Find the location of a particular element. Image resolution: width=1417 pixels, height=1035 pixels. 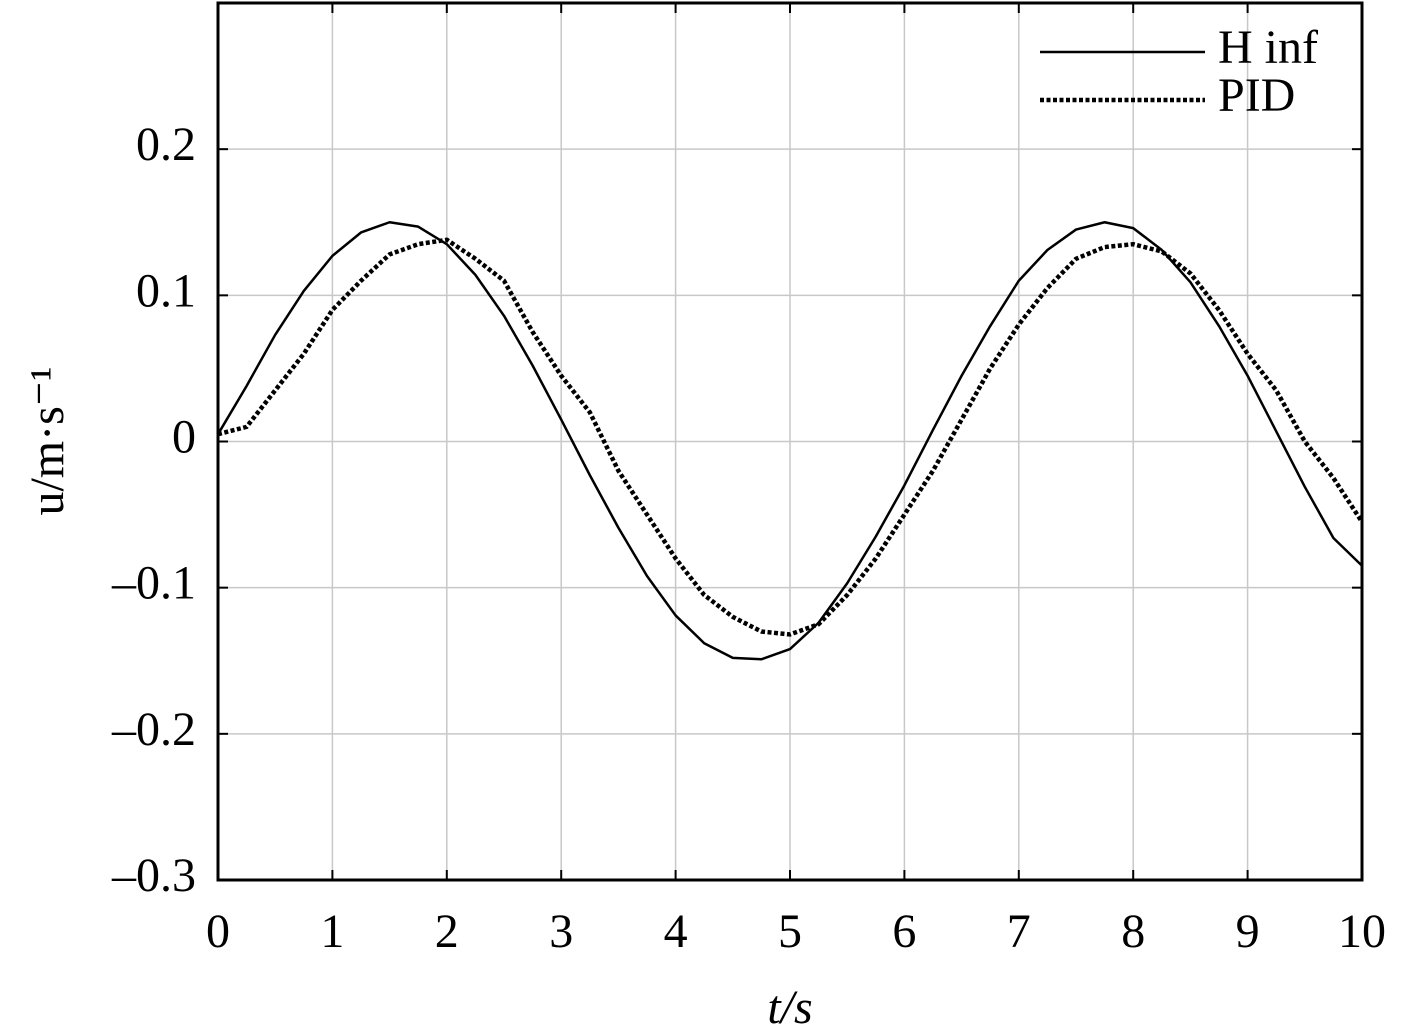

x-tick-label: 7 is located at coordinates (1019, 931).